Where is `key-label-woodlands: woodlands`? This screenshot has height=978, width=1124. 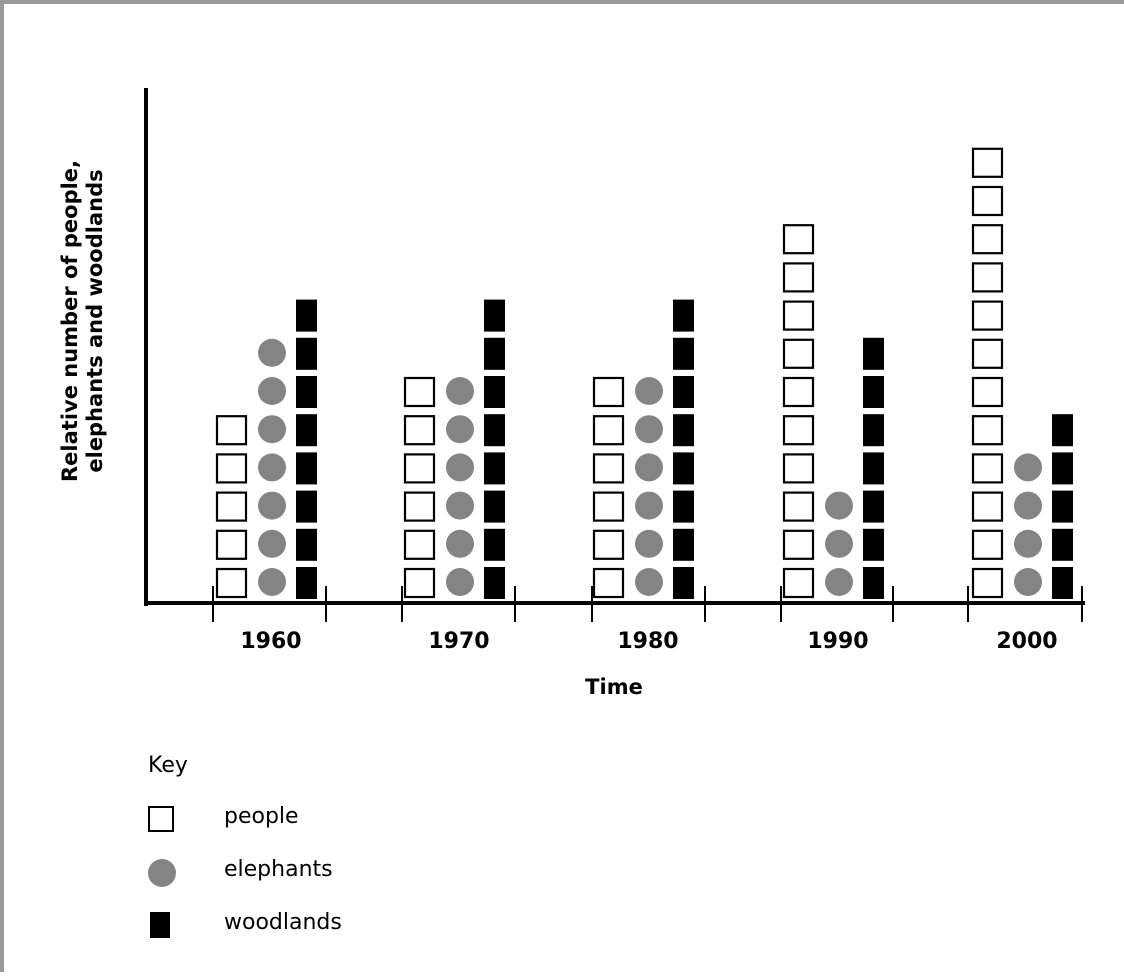 key-label-woodlands: woodlands is located at coordinates (283, 922).